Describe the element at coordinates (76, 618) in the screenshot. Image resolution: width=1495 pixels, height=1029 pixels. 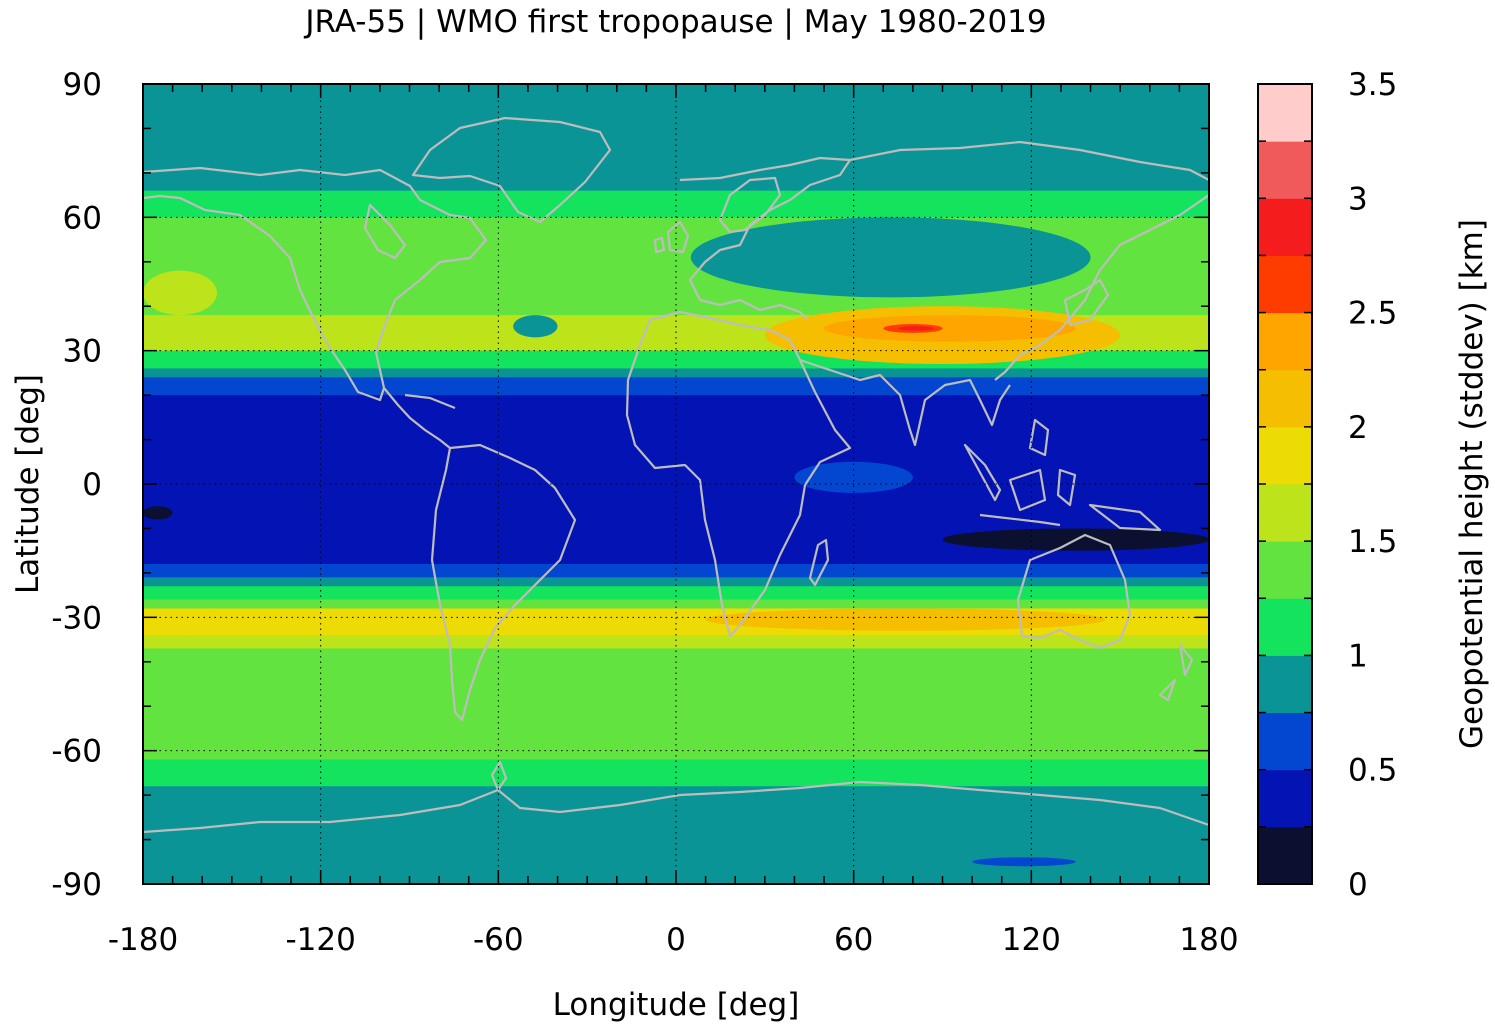
I see `y-tick-label-4: -30` at that location.